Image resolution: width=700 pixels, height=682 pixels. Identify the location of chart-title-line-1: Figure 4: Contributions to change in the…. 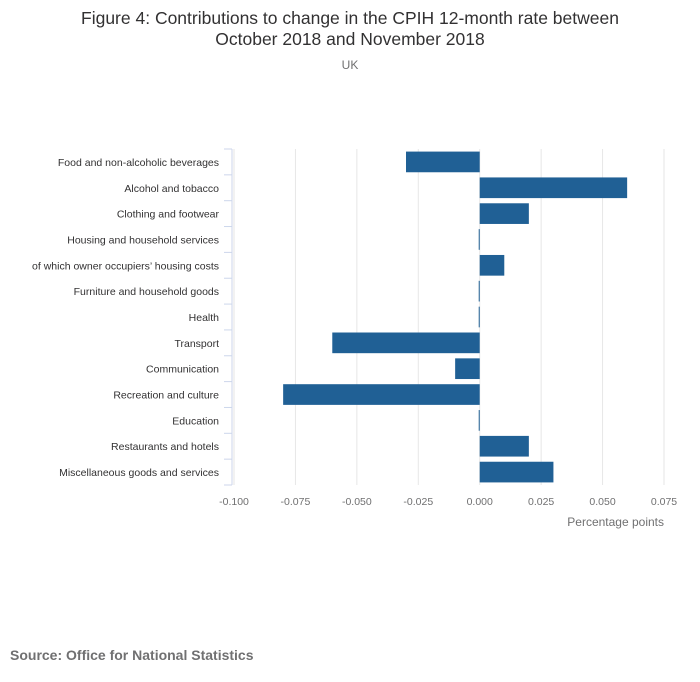
(350, 18).